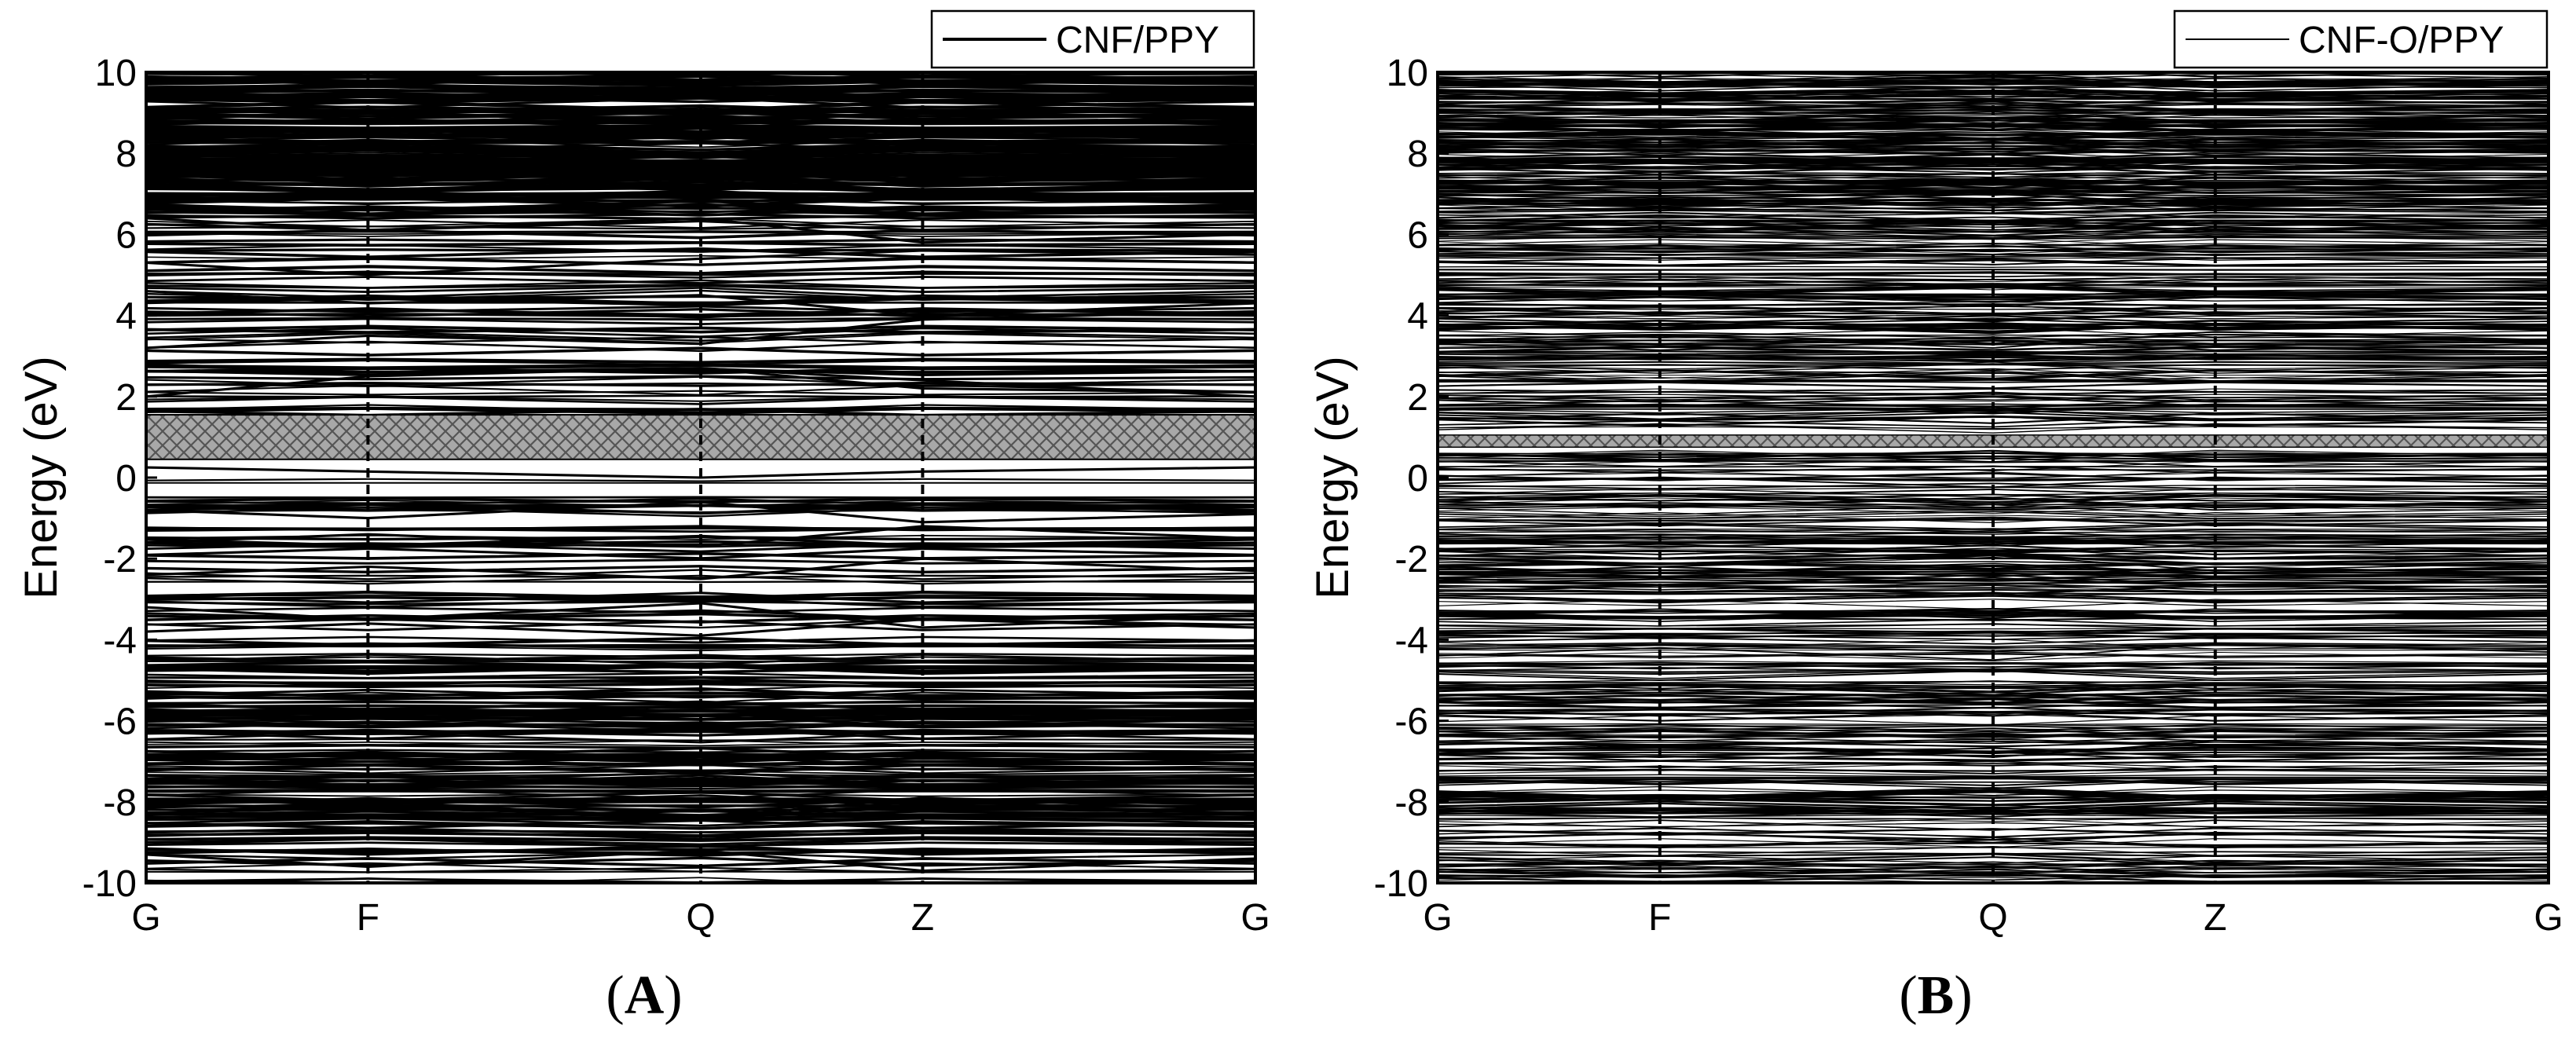  Describe the element at coordinates (644, 996) in the screenshot. I see `panel-caption-a: (A)` at that location.